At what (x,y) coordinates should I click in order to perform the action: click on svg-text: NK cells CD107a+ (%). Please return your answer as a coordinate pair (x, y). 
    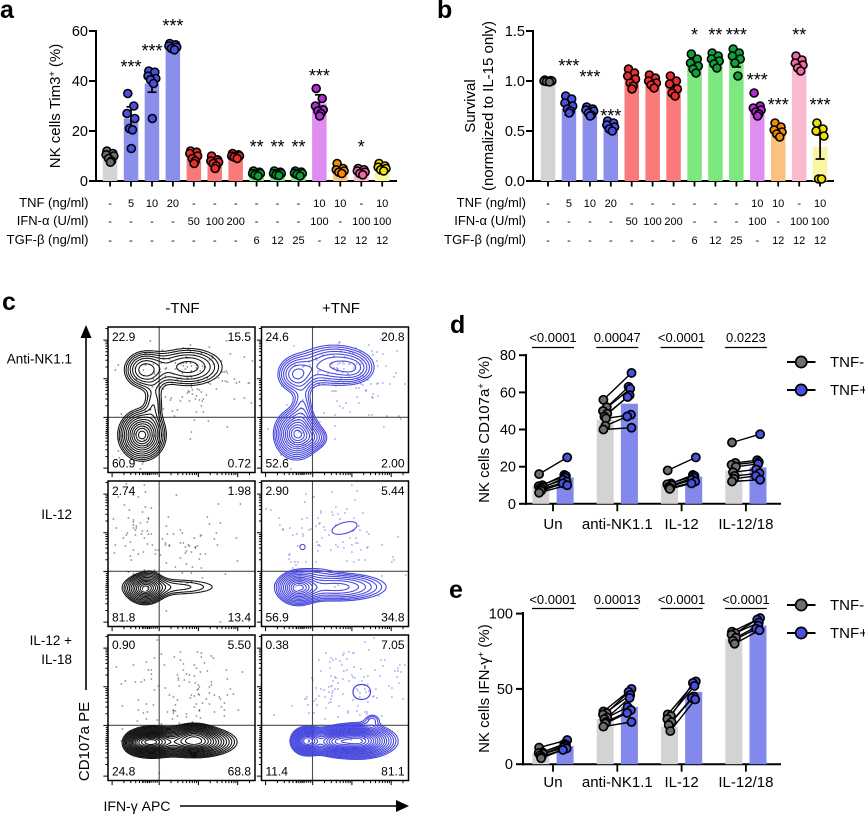
    Looking at the image, I should click on (484, 429).